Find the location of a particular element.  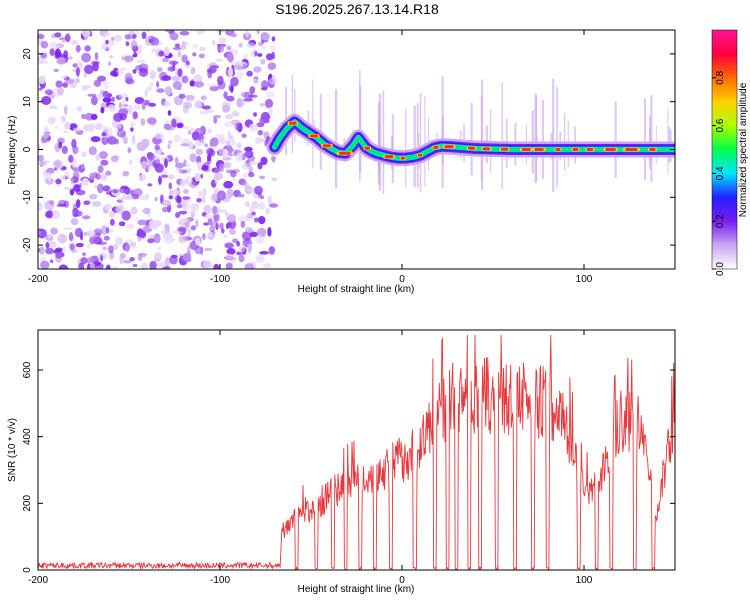

colorbar-tick-label: 0.4 is located at coordinates (720, 173).